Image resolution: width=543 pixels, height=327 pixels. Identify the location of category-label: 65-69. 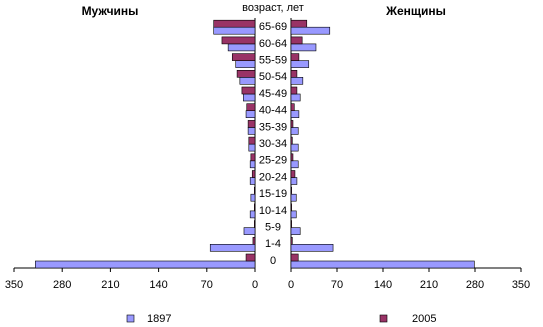
(273, 27).